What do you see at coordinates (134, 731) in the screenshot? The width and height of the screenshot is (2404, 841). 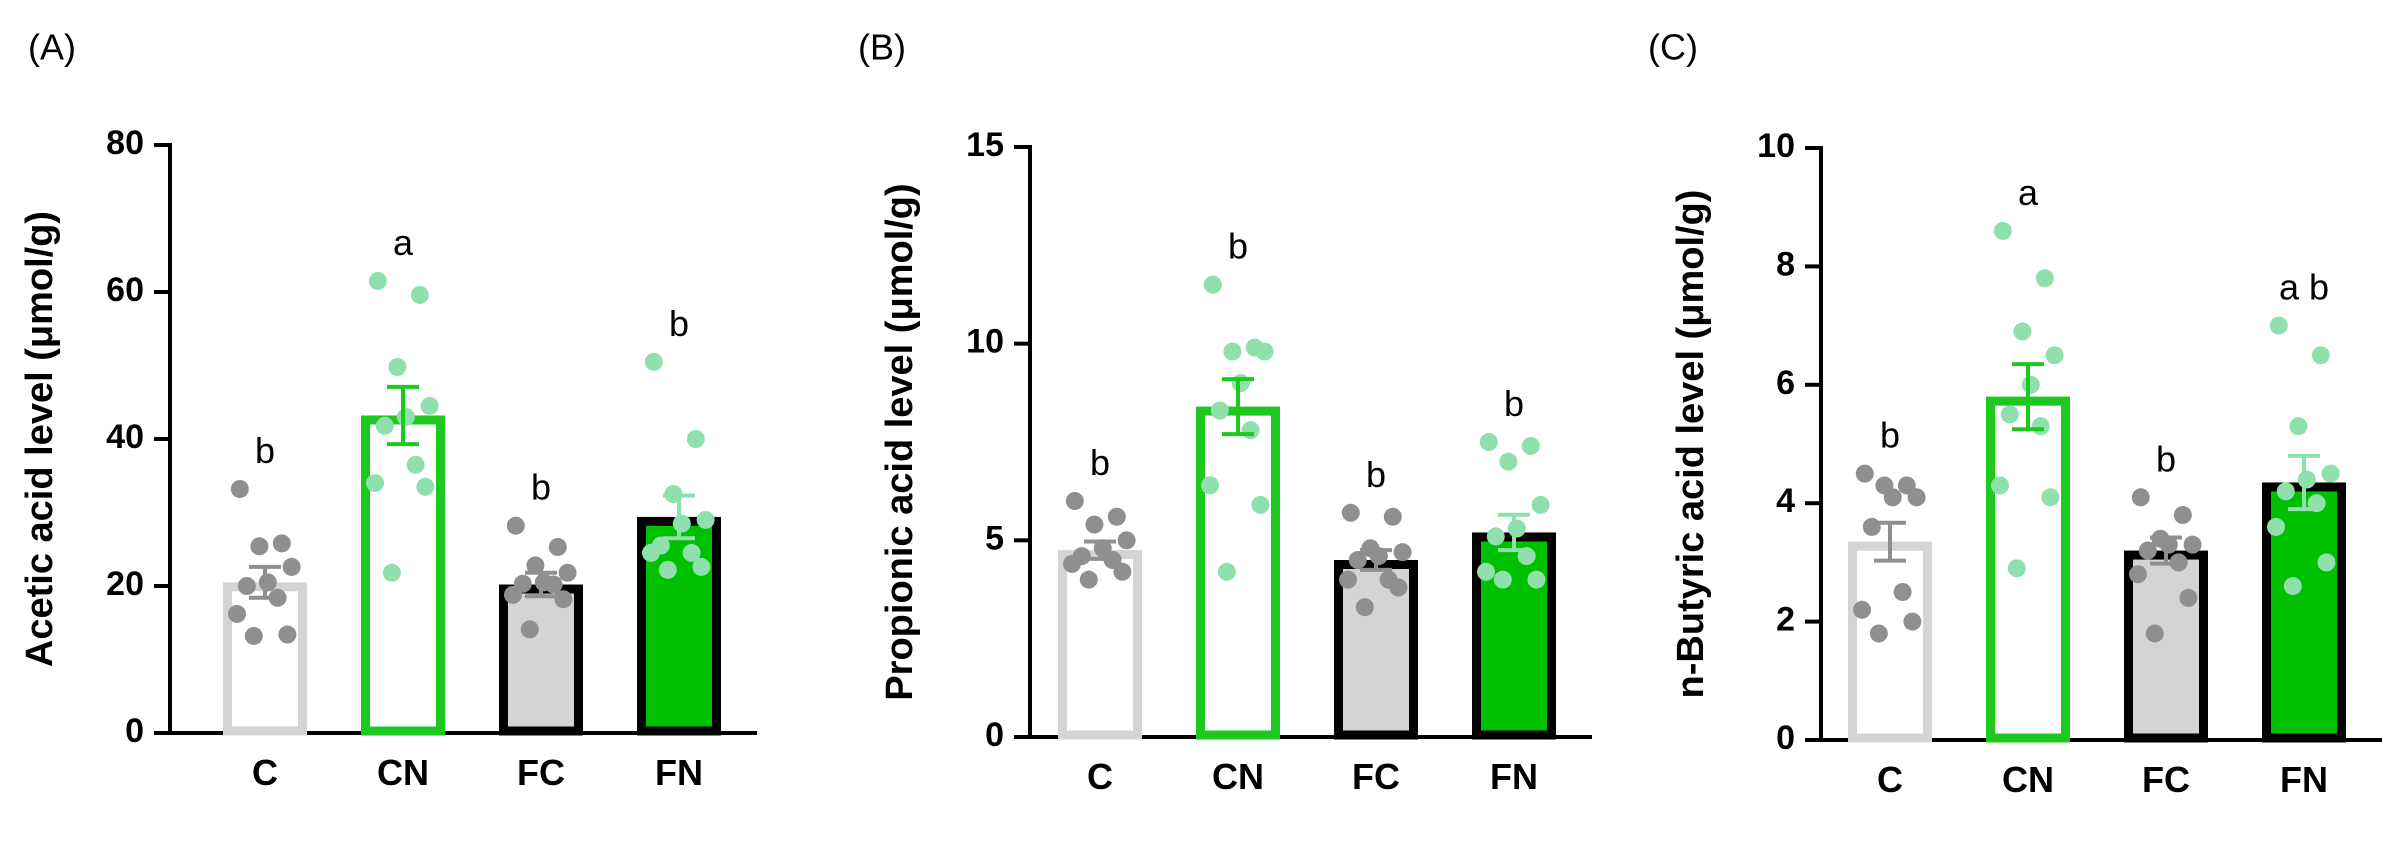 I see `y-tick-label: 0` at bounding box center [134, 731].